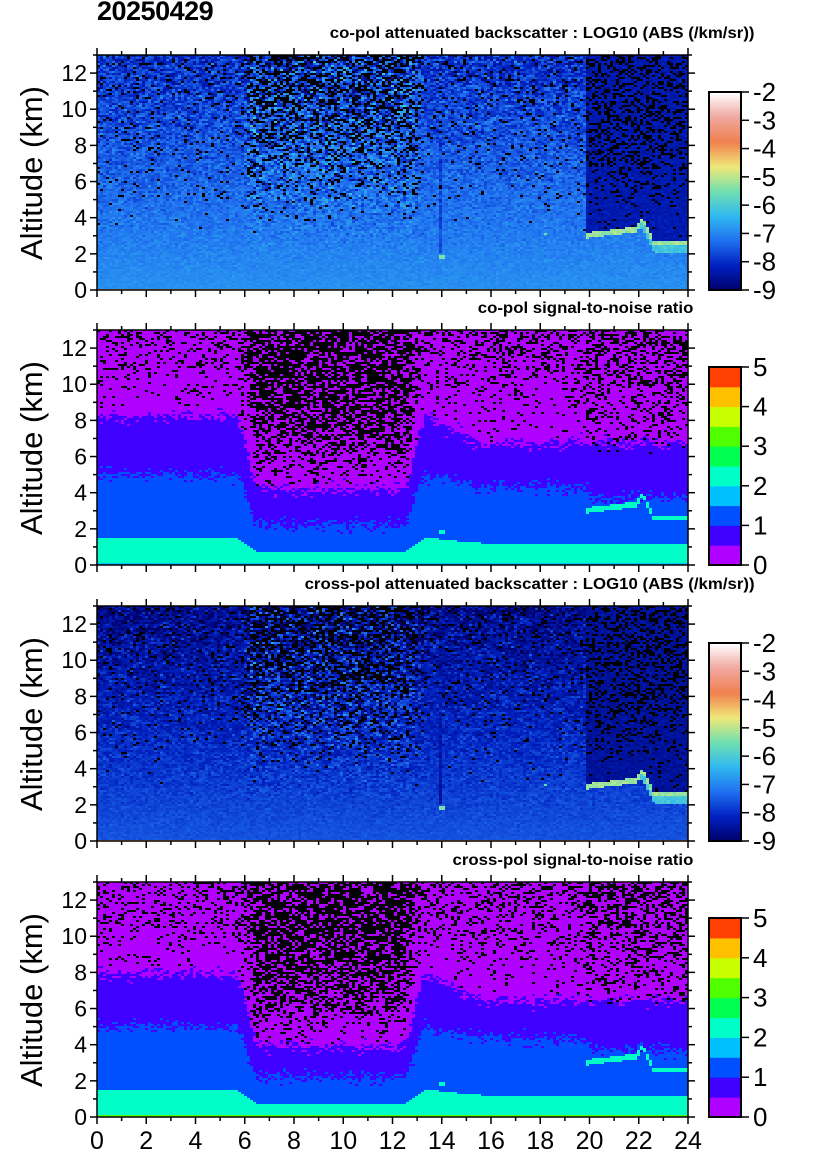 This screenshot has width=826, height=1169. I want to click on colorbar-tick-label: -7, so click(764, 784).